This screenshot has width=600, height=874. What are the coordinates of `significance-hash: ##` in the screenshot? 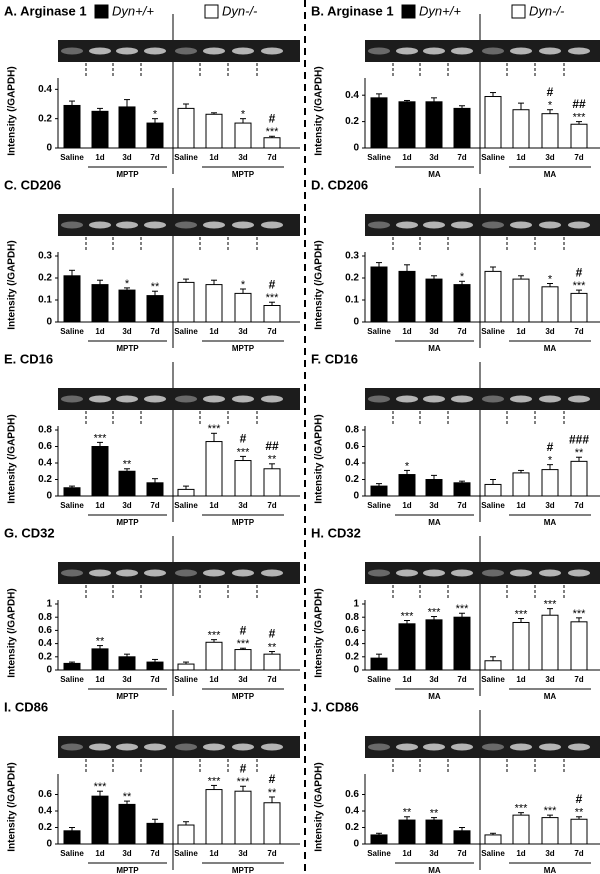 It's located at (579, 104).